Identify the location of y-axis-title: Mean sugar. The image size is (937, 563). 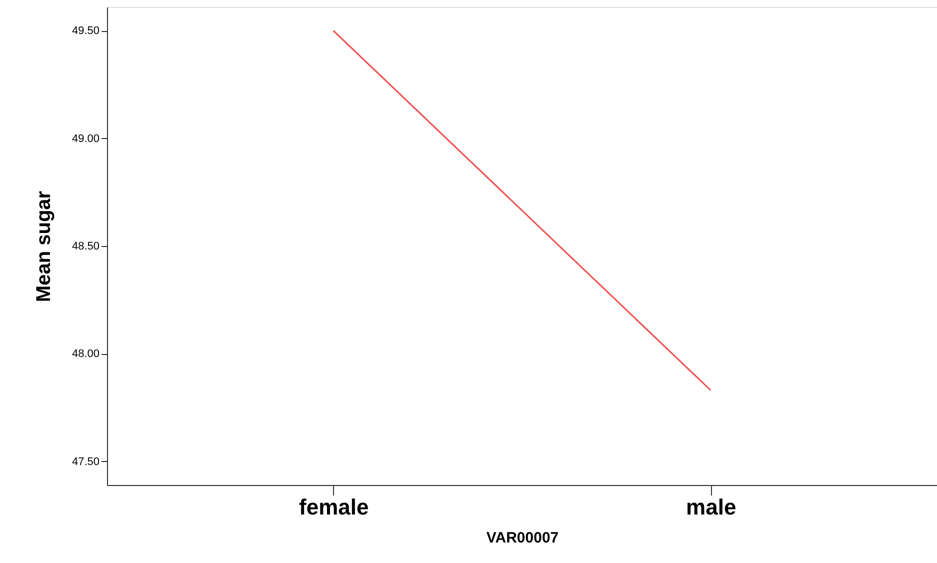
(43, 246).